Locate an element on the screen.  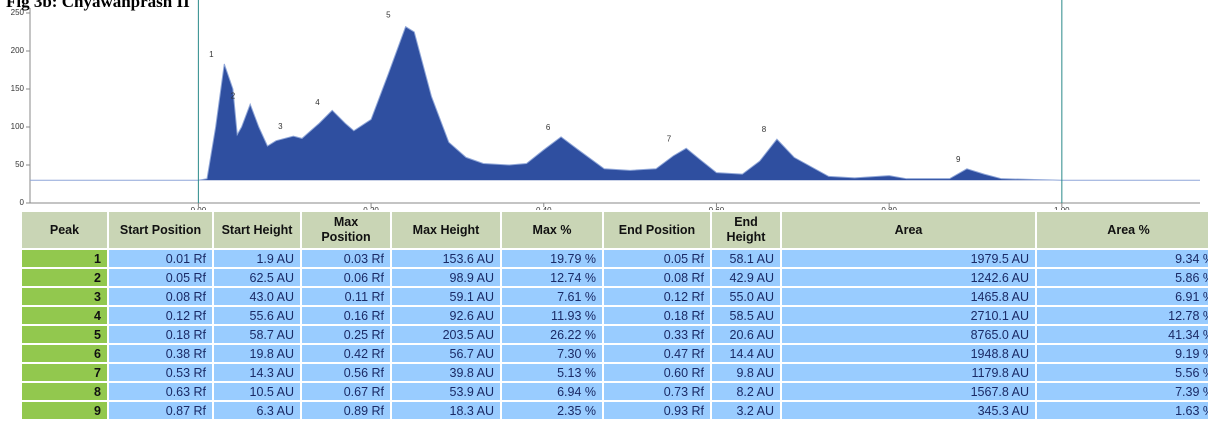
table-cell: 43.0 AU is located at coordinates (257, 296).